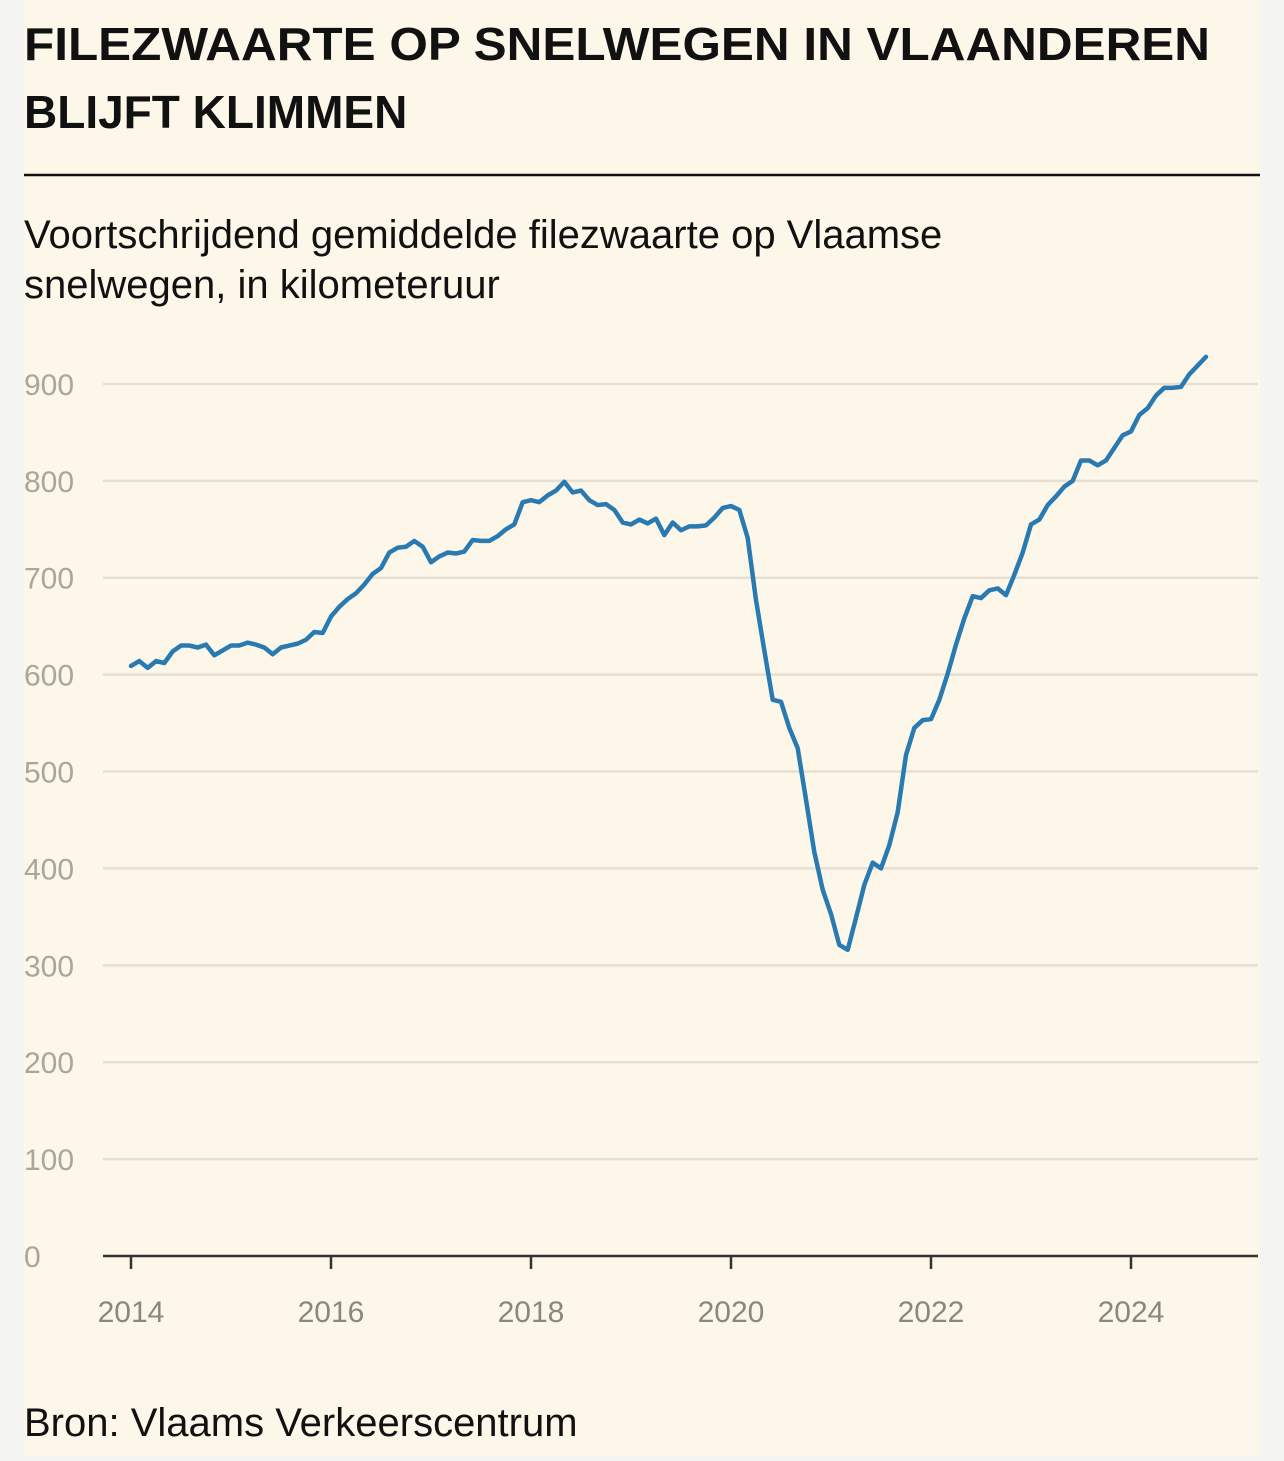 This screenshot has height=1461, width=1284. Describe the element at coordinates (301, 1423) in the screenshot. I see `source: Bron: Vlaams Verkeerscentrum` at that location.